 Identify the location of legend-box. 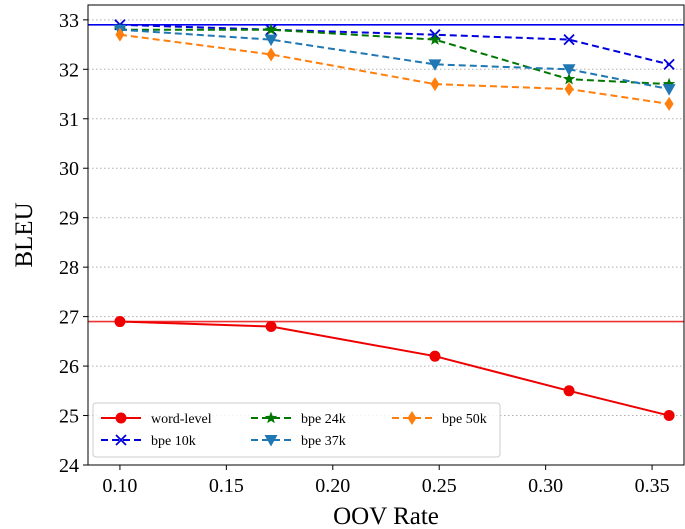
(296, 430).